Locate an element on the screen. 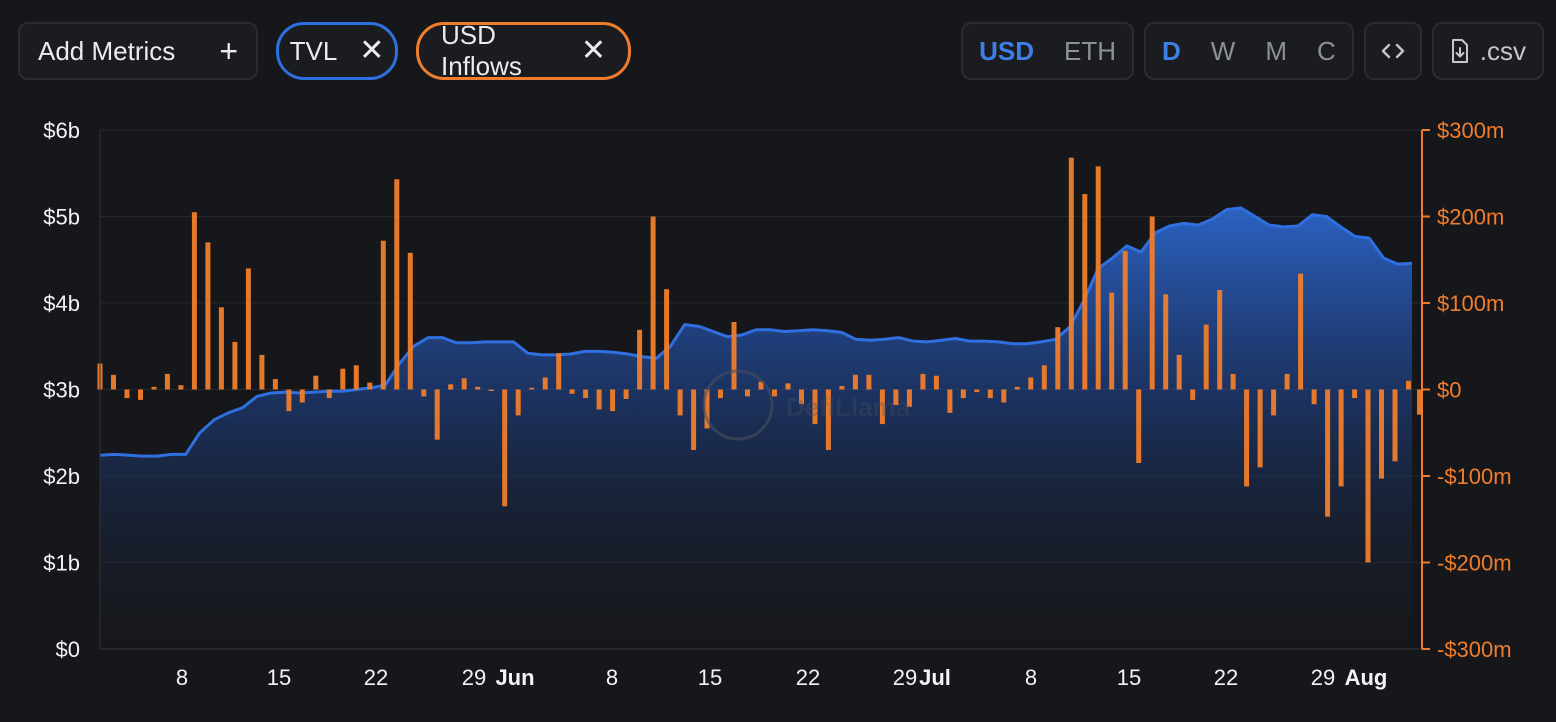 The width and height of the screenshot is (1556, 722). right-y-tick-label: -$300m is located at coordinates (1474, 649).